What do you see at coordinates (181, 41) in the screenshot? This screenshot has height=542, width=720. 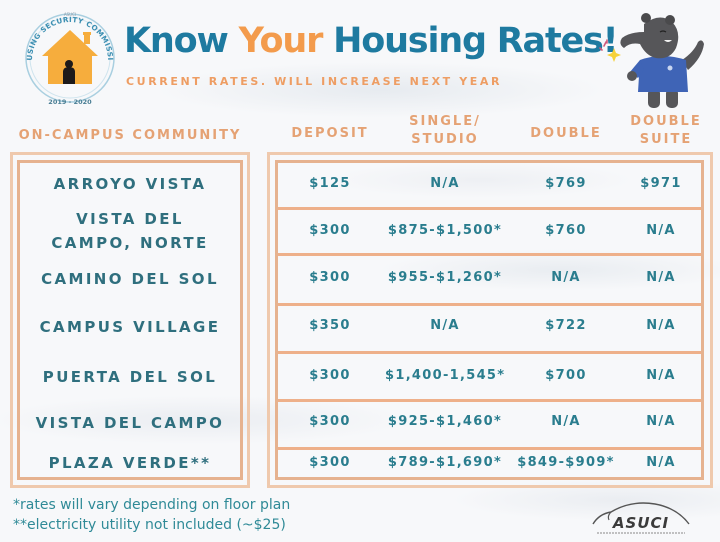 I see `title-know: Know` at bounding box center [181, 41].